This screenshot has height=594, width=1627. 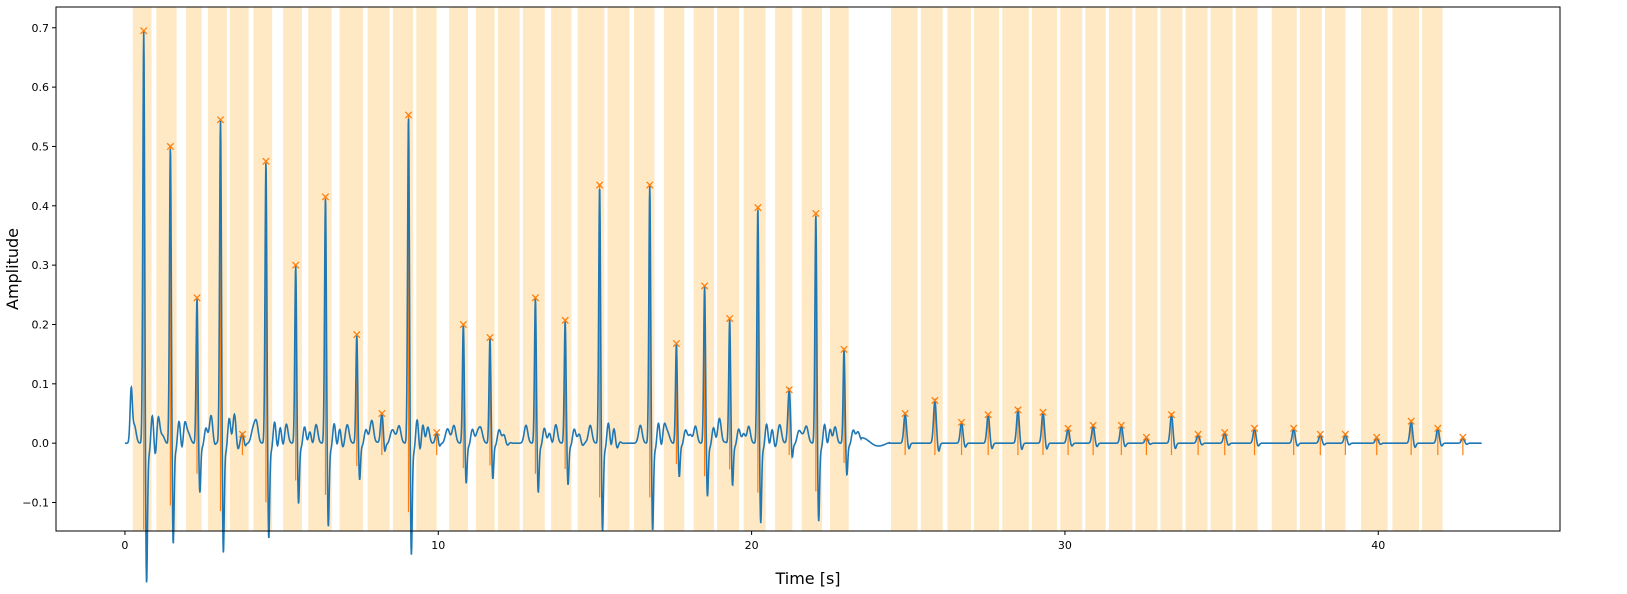 What do you see at coordinates (807, 578) in the screenshot?
I see `x-axis-label: Time [s]` at bounding box center [807, 578].